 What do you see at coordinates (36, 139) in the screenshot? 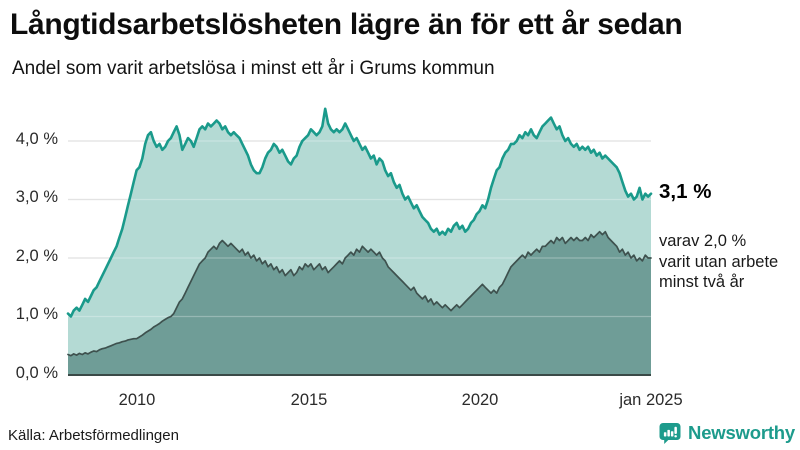
I see `y-tick-4: 4,0 %` at bounding box center [36, 139].